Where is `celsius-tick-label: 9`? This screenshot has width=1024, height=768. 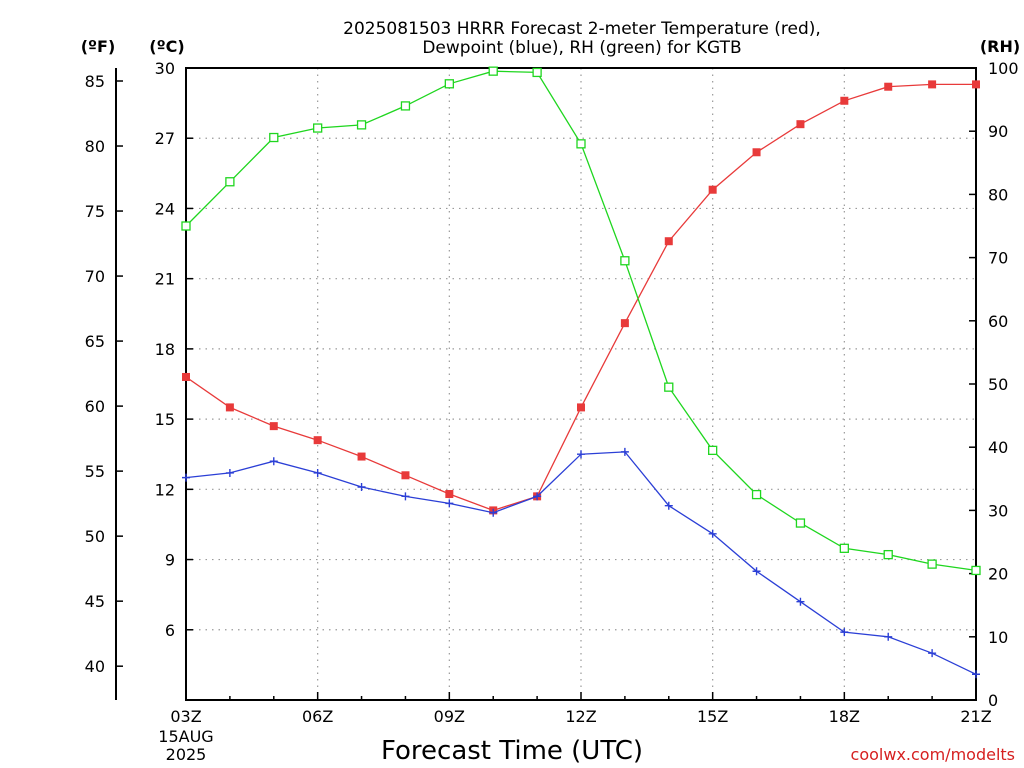
celsius-tick-label: 9 is located at coordinates (170, 560).